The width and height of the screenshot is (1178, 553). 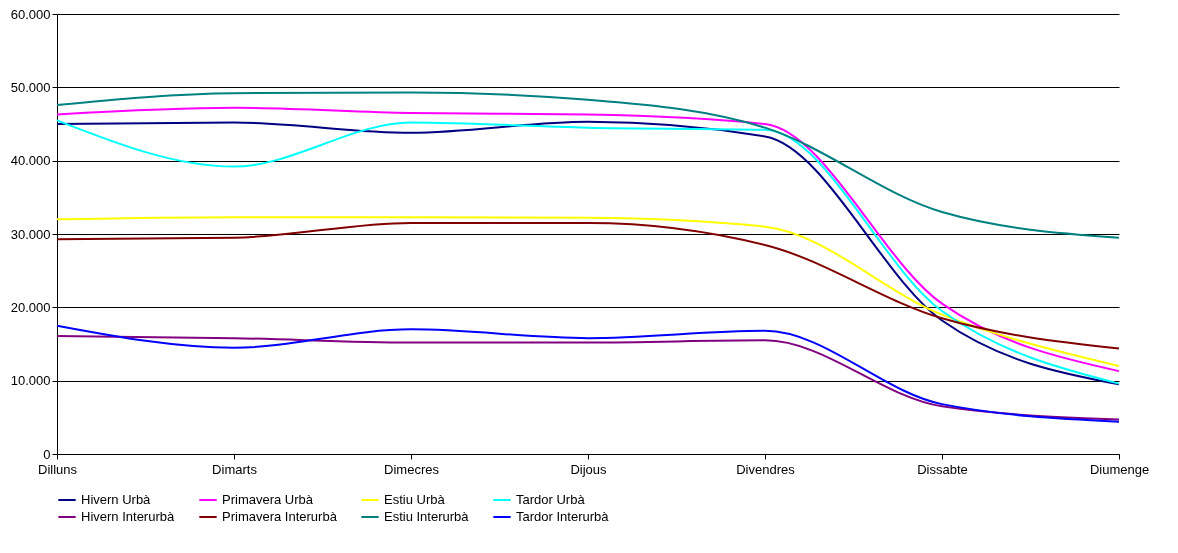 I want to click on x-tick-label: Dissabte, so click(x=942, y=469).